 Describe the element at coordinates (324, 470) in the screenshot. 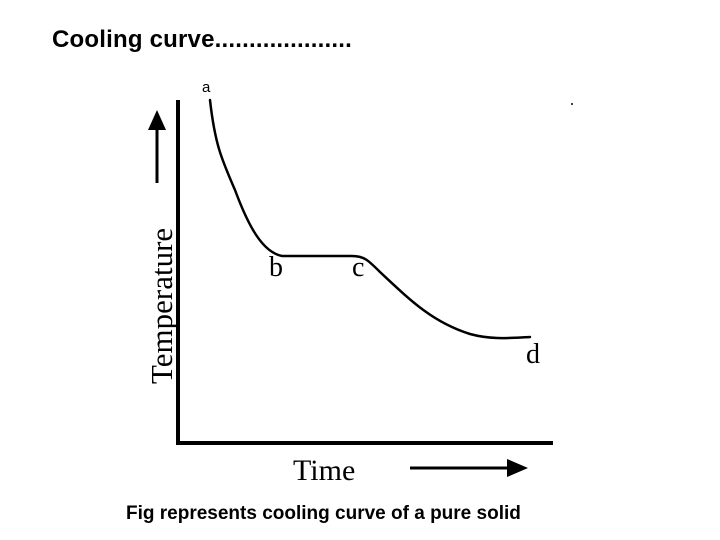

I see `x-axis-label: Time` at that location.